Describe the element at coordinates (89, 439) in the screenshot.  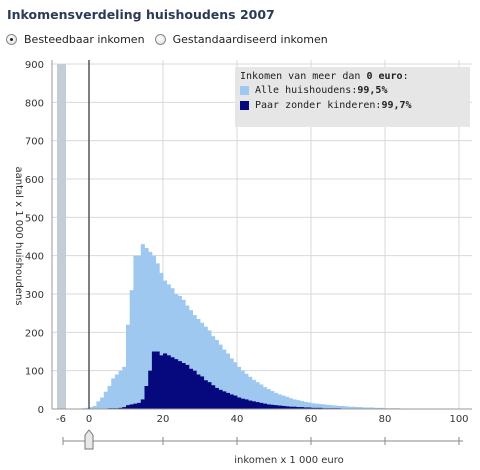
I see `slider-handle` at that location.